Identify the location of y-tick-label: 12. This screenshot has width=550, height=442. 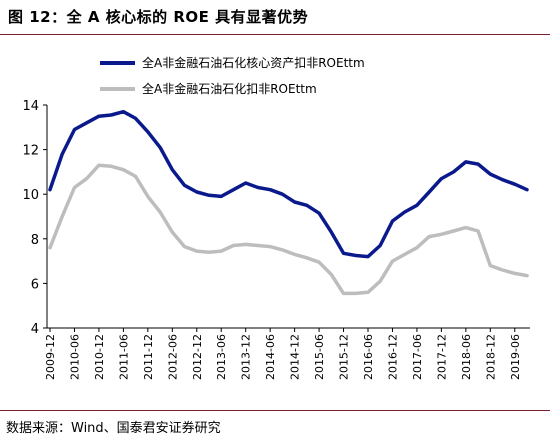
(30, 151).